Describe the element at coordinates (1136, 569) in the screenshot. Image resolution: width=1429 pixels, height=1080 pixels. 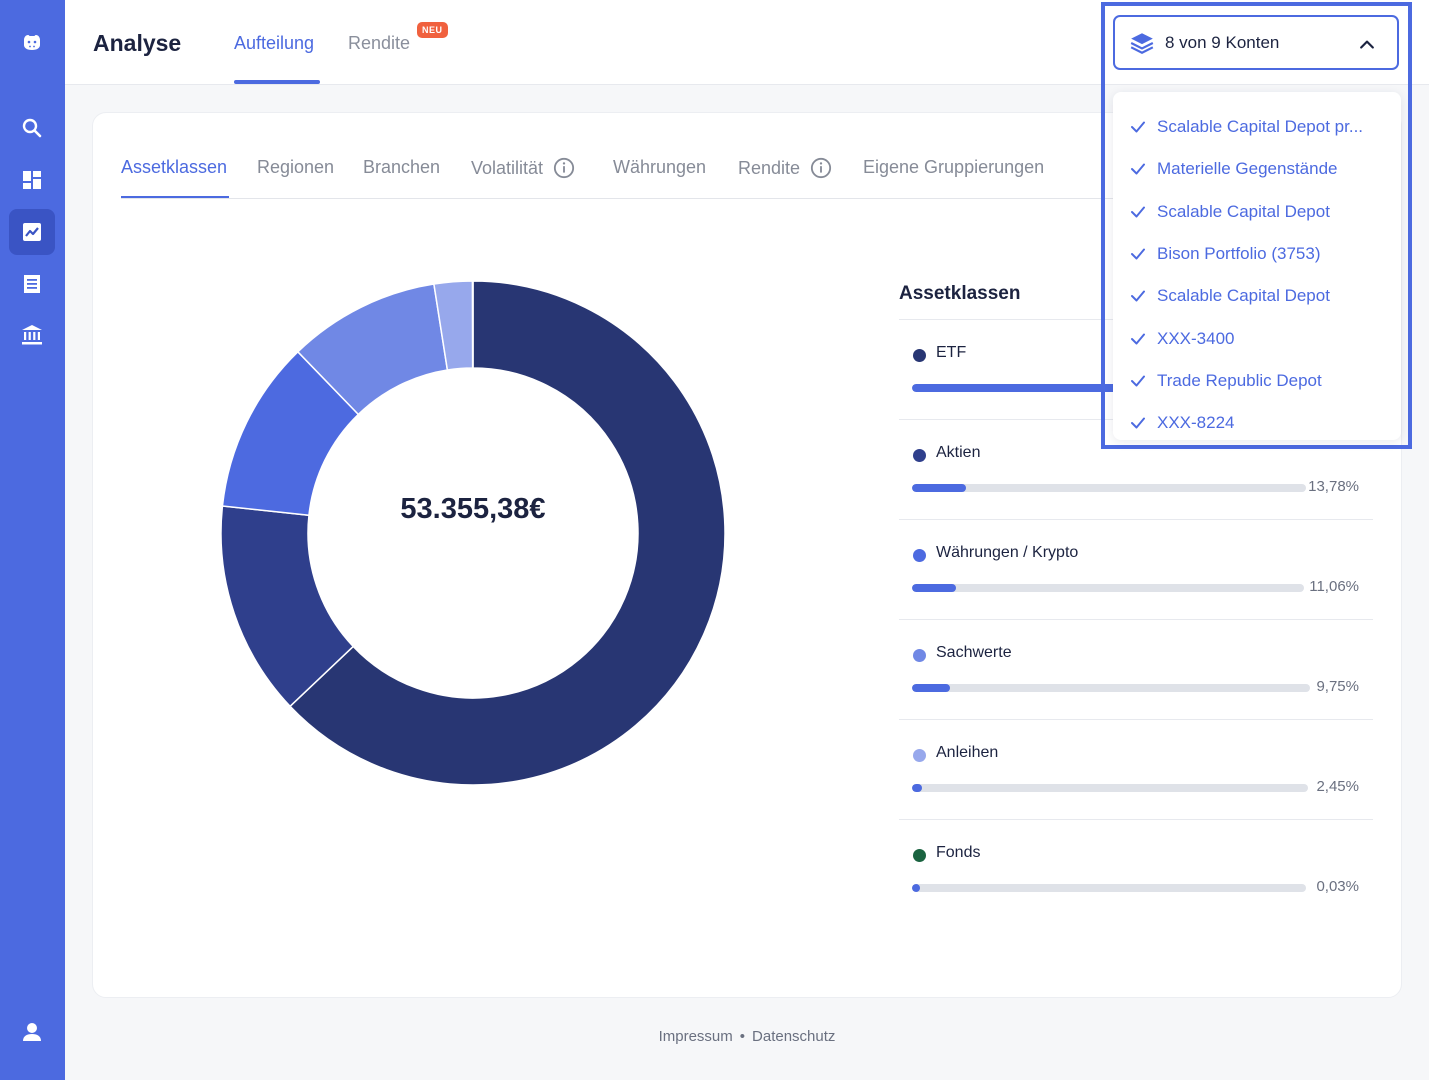
I see `legend-row: Währungen / Krypto 11,06%` at that location.